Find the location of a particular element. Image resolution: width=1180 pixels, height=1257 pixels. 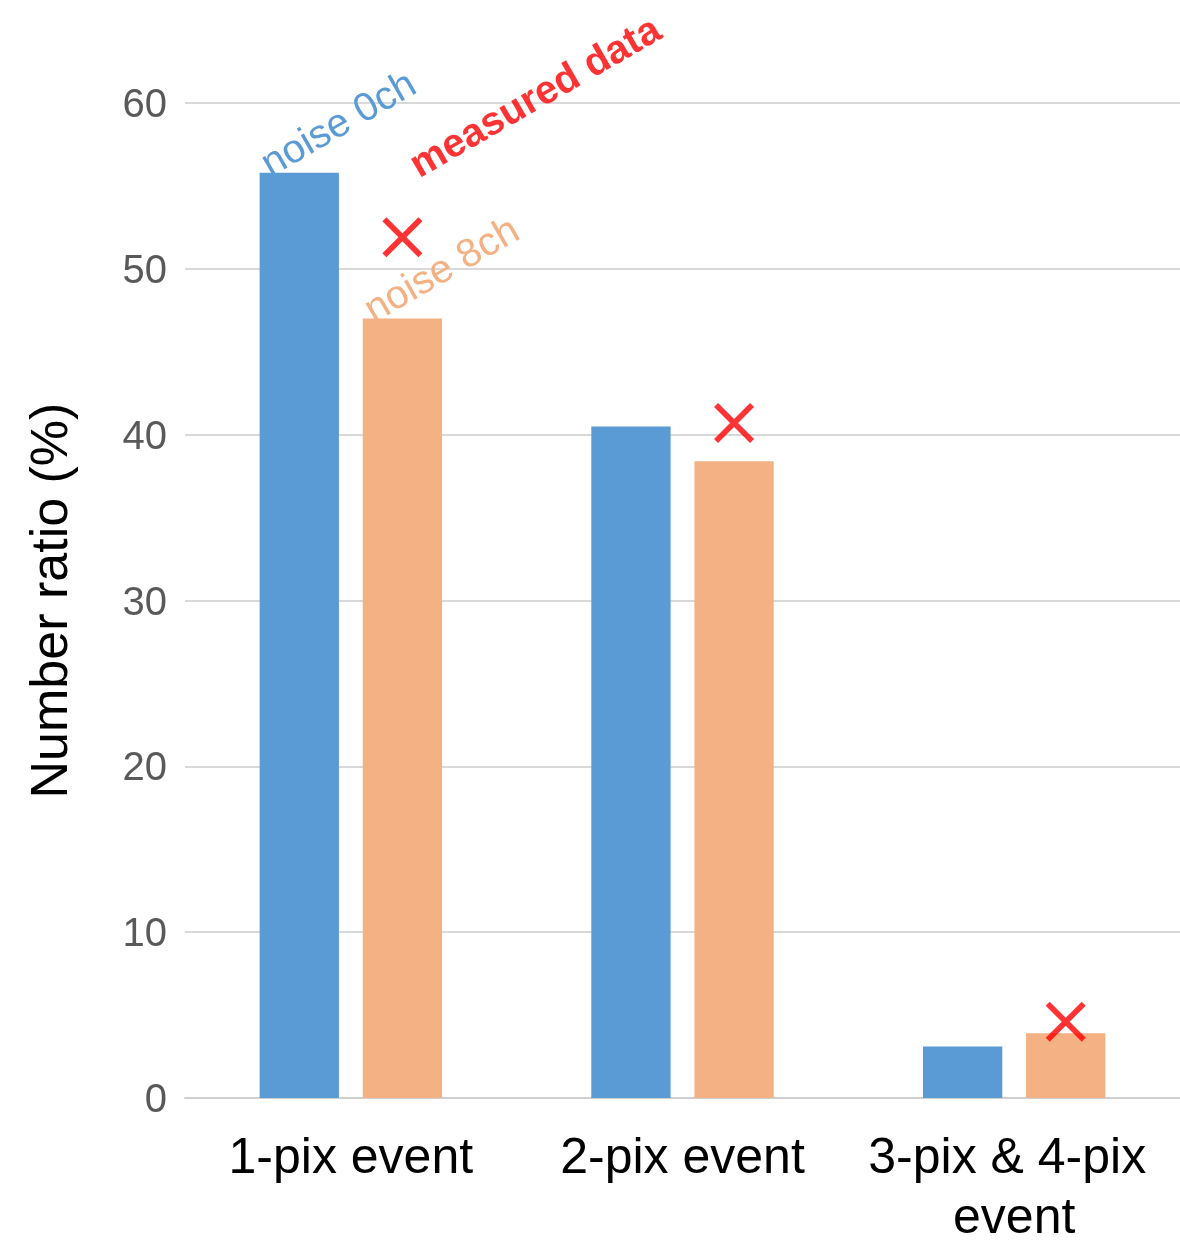

x-tick-label: 3-pix & 4-pix event is located at coordinates (1014, 1186).